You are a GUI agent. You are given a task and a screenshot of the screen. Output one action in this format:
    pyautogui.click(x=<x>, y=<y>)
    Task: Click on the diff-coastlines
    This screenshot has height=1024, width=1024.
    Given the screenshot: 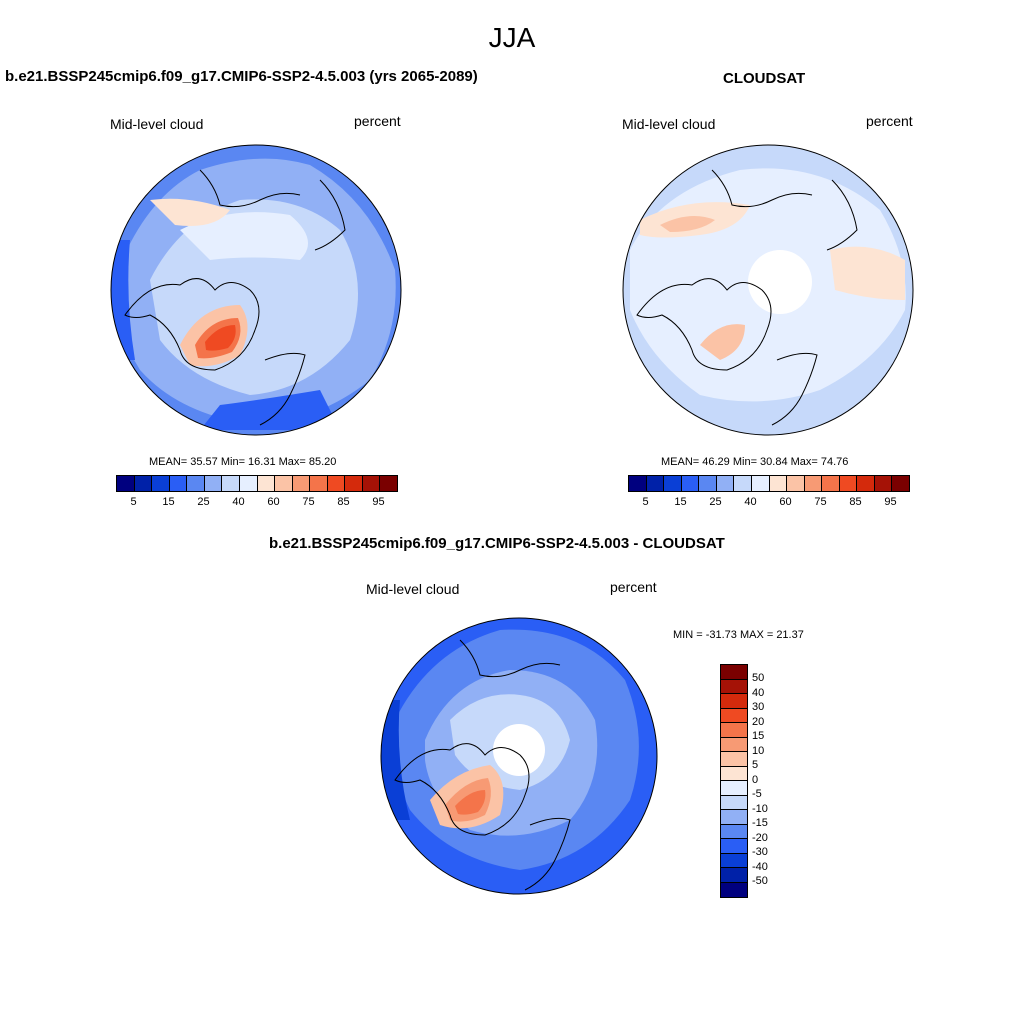 What is the action you would take?
    pyautogui.click(x=482, y=765)
    